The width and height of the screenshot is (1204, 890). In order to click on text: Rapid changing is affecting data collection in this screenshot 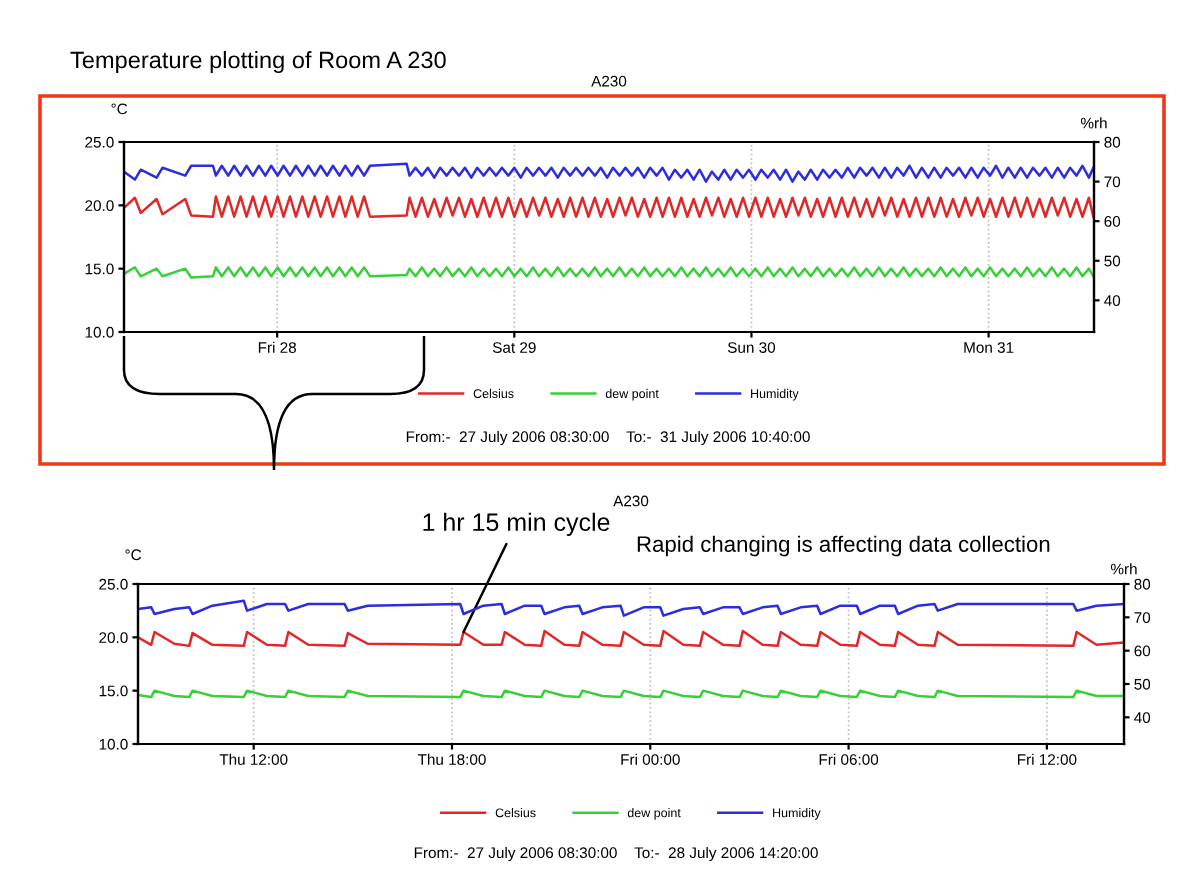, I will do `click(843, 546)`.